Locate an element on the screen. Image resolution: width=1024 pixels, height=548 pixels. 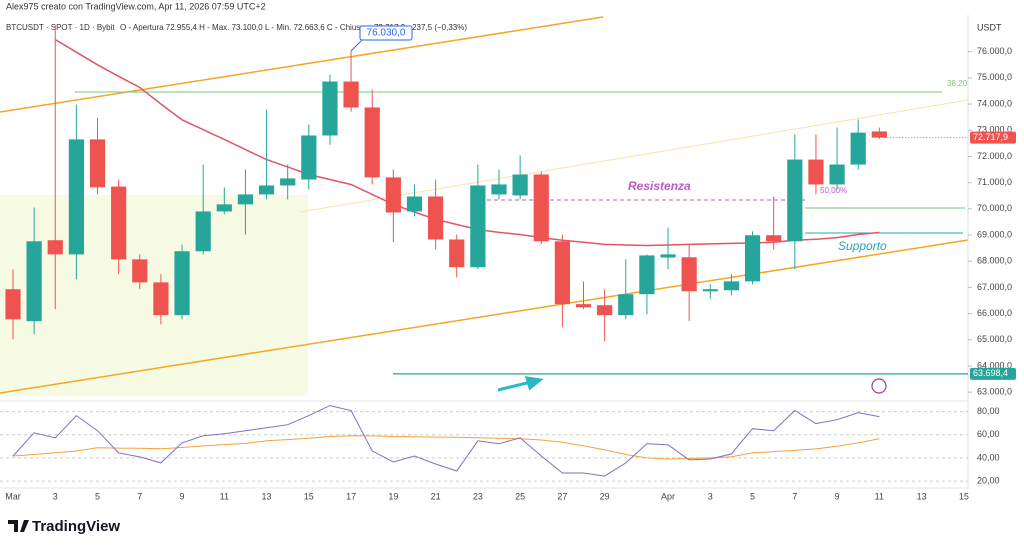
x-tick-label: 19 is located at coordinates (393, 496).